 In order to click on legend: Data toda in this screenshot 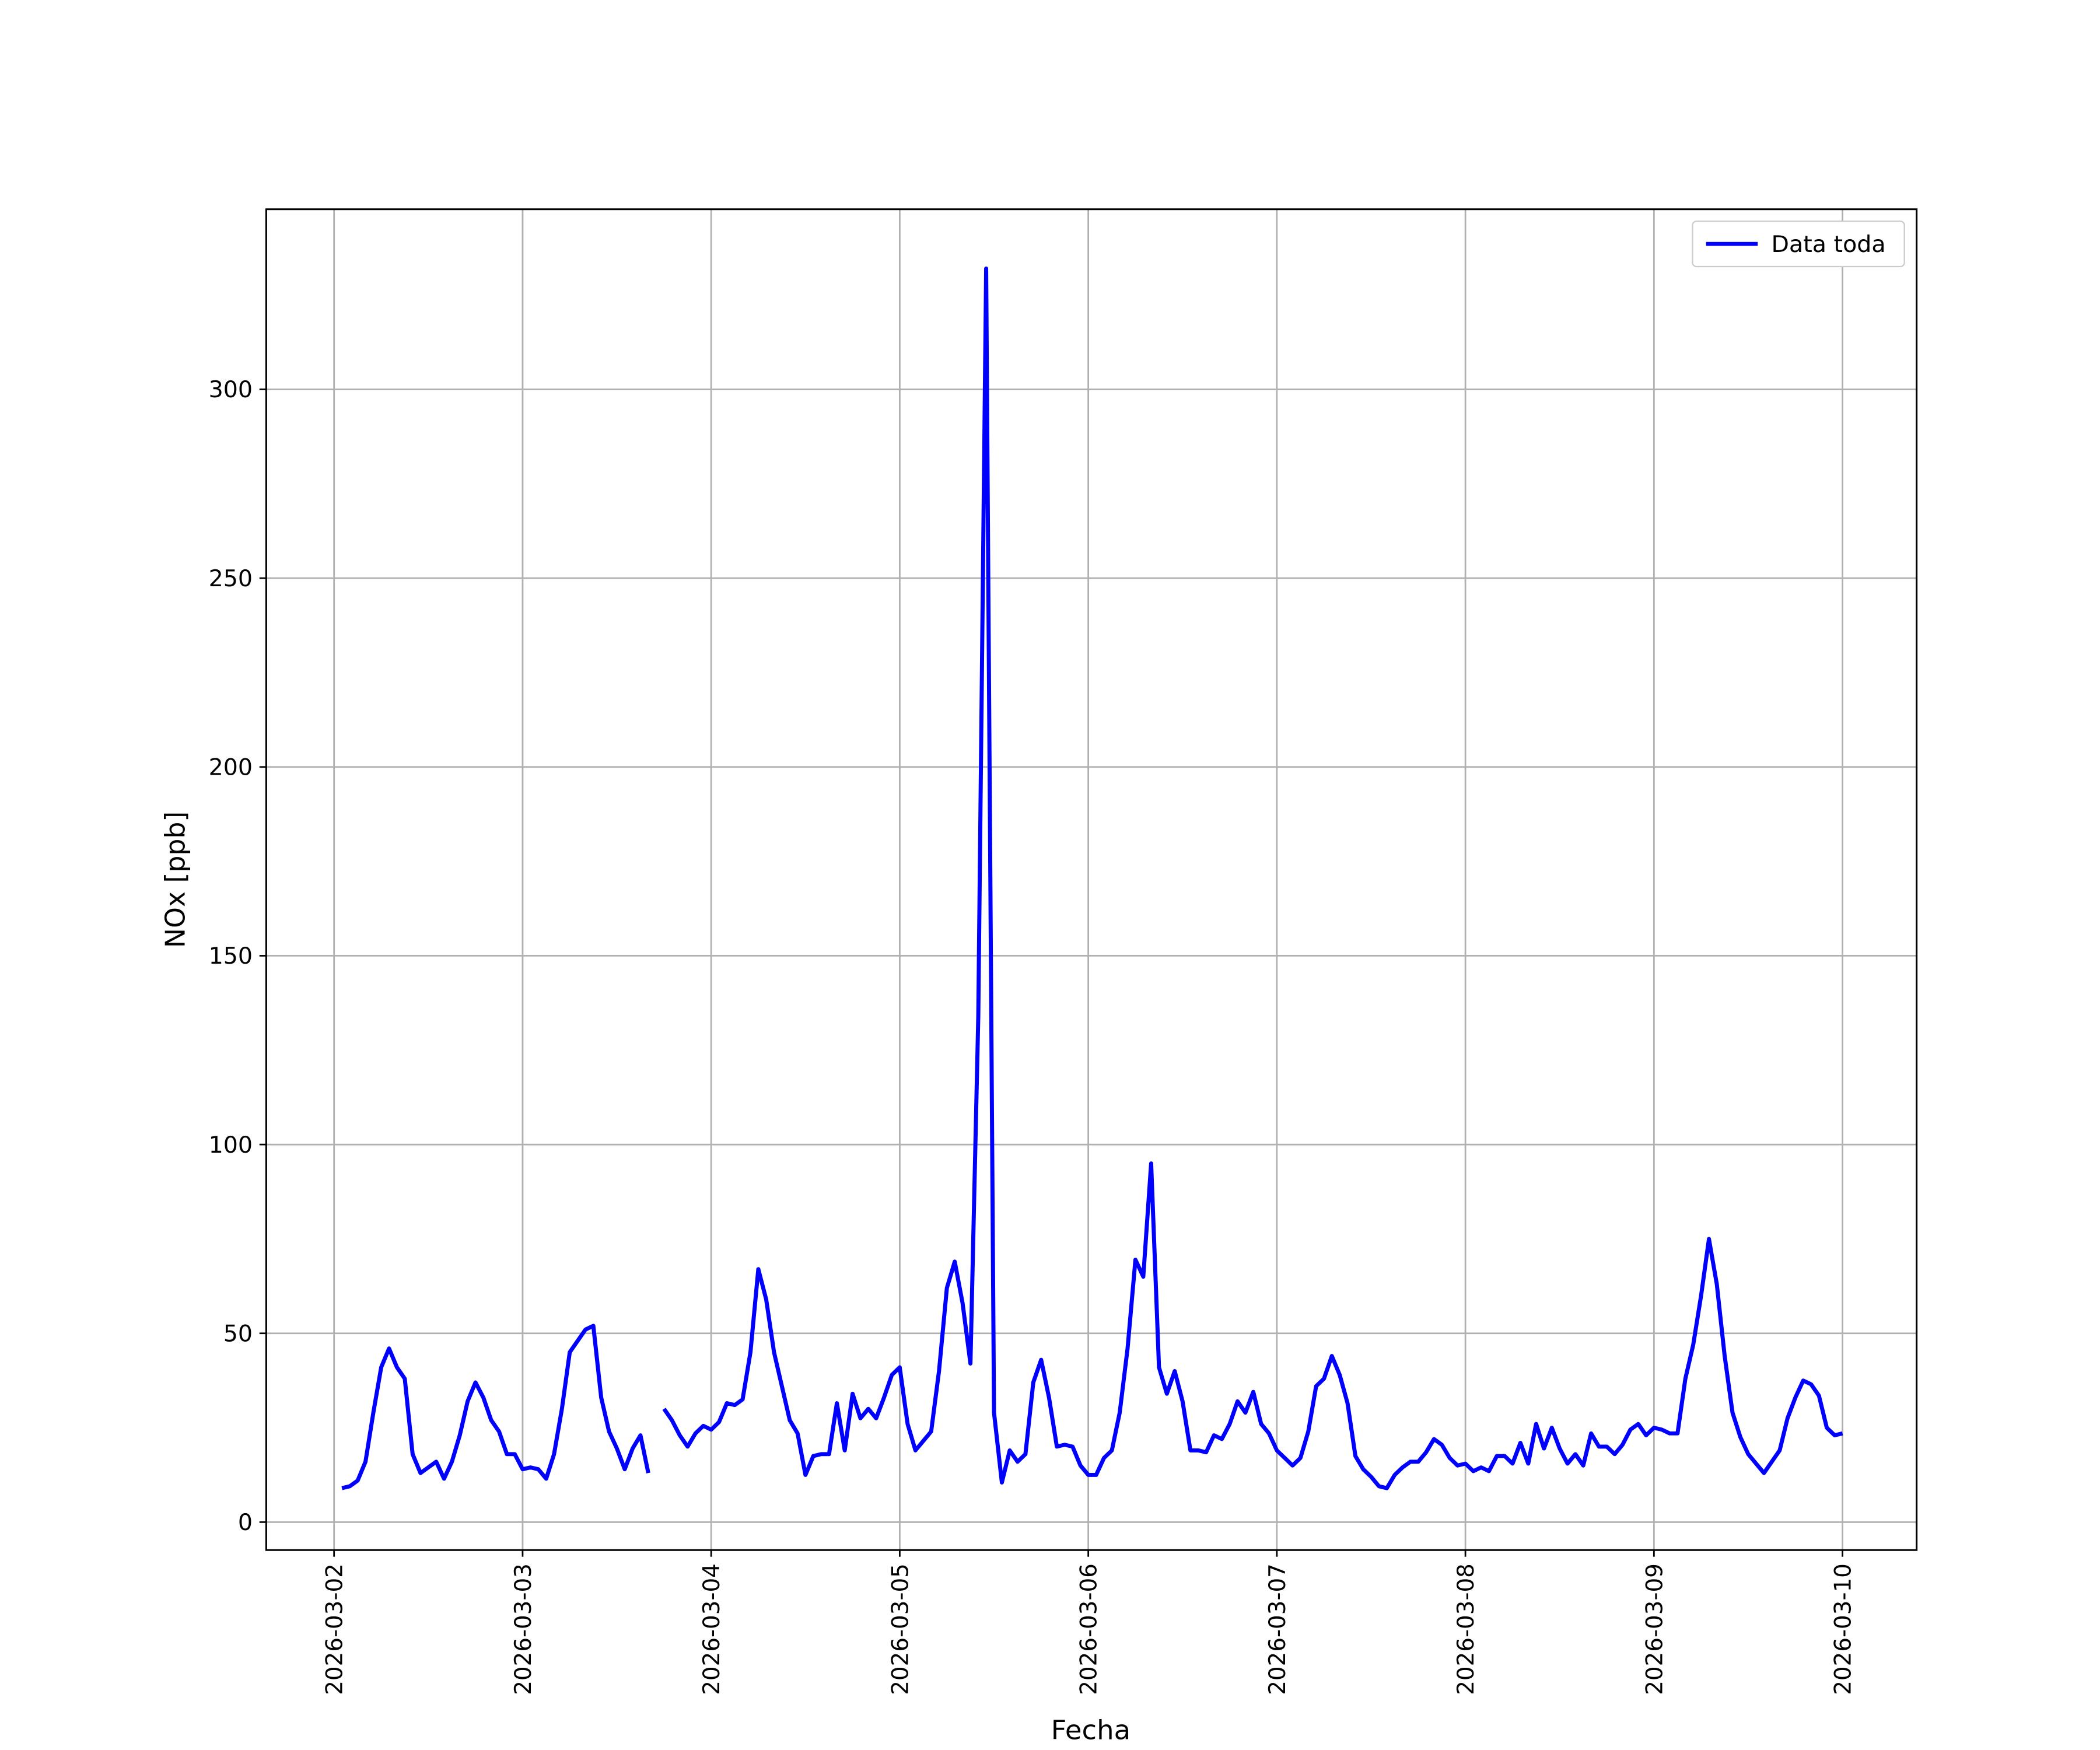, I will do `click(1798, 244)`.